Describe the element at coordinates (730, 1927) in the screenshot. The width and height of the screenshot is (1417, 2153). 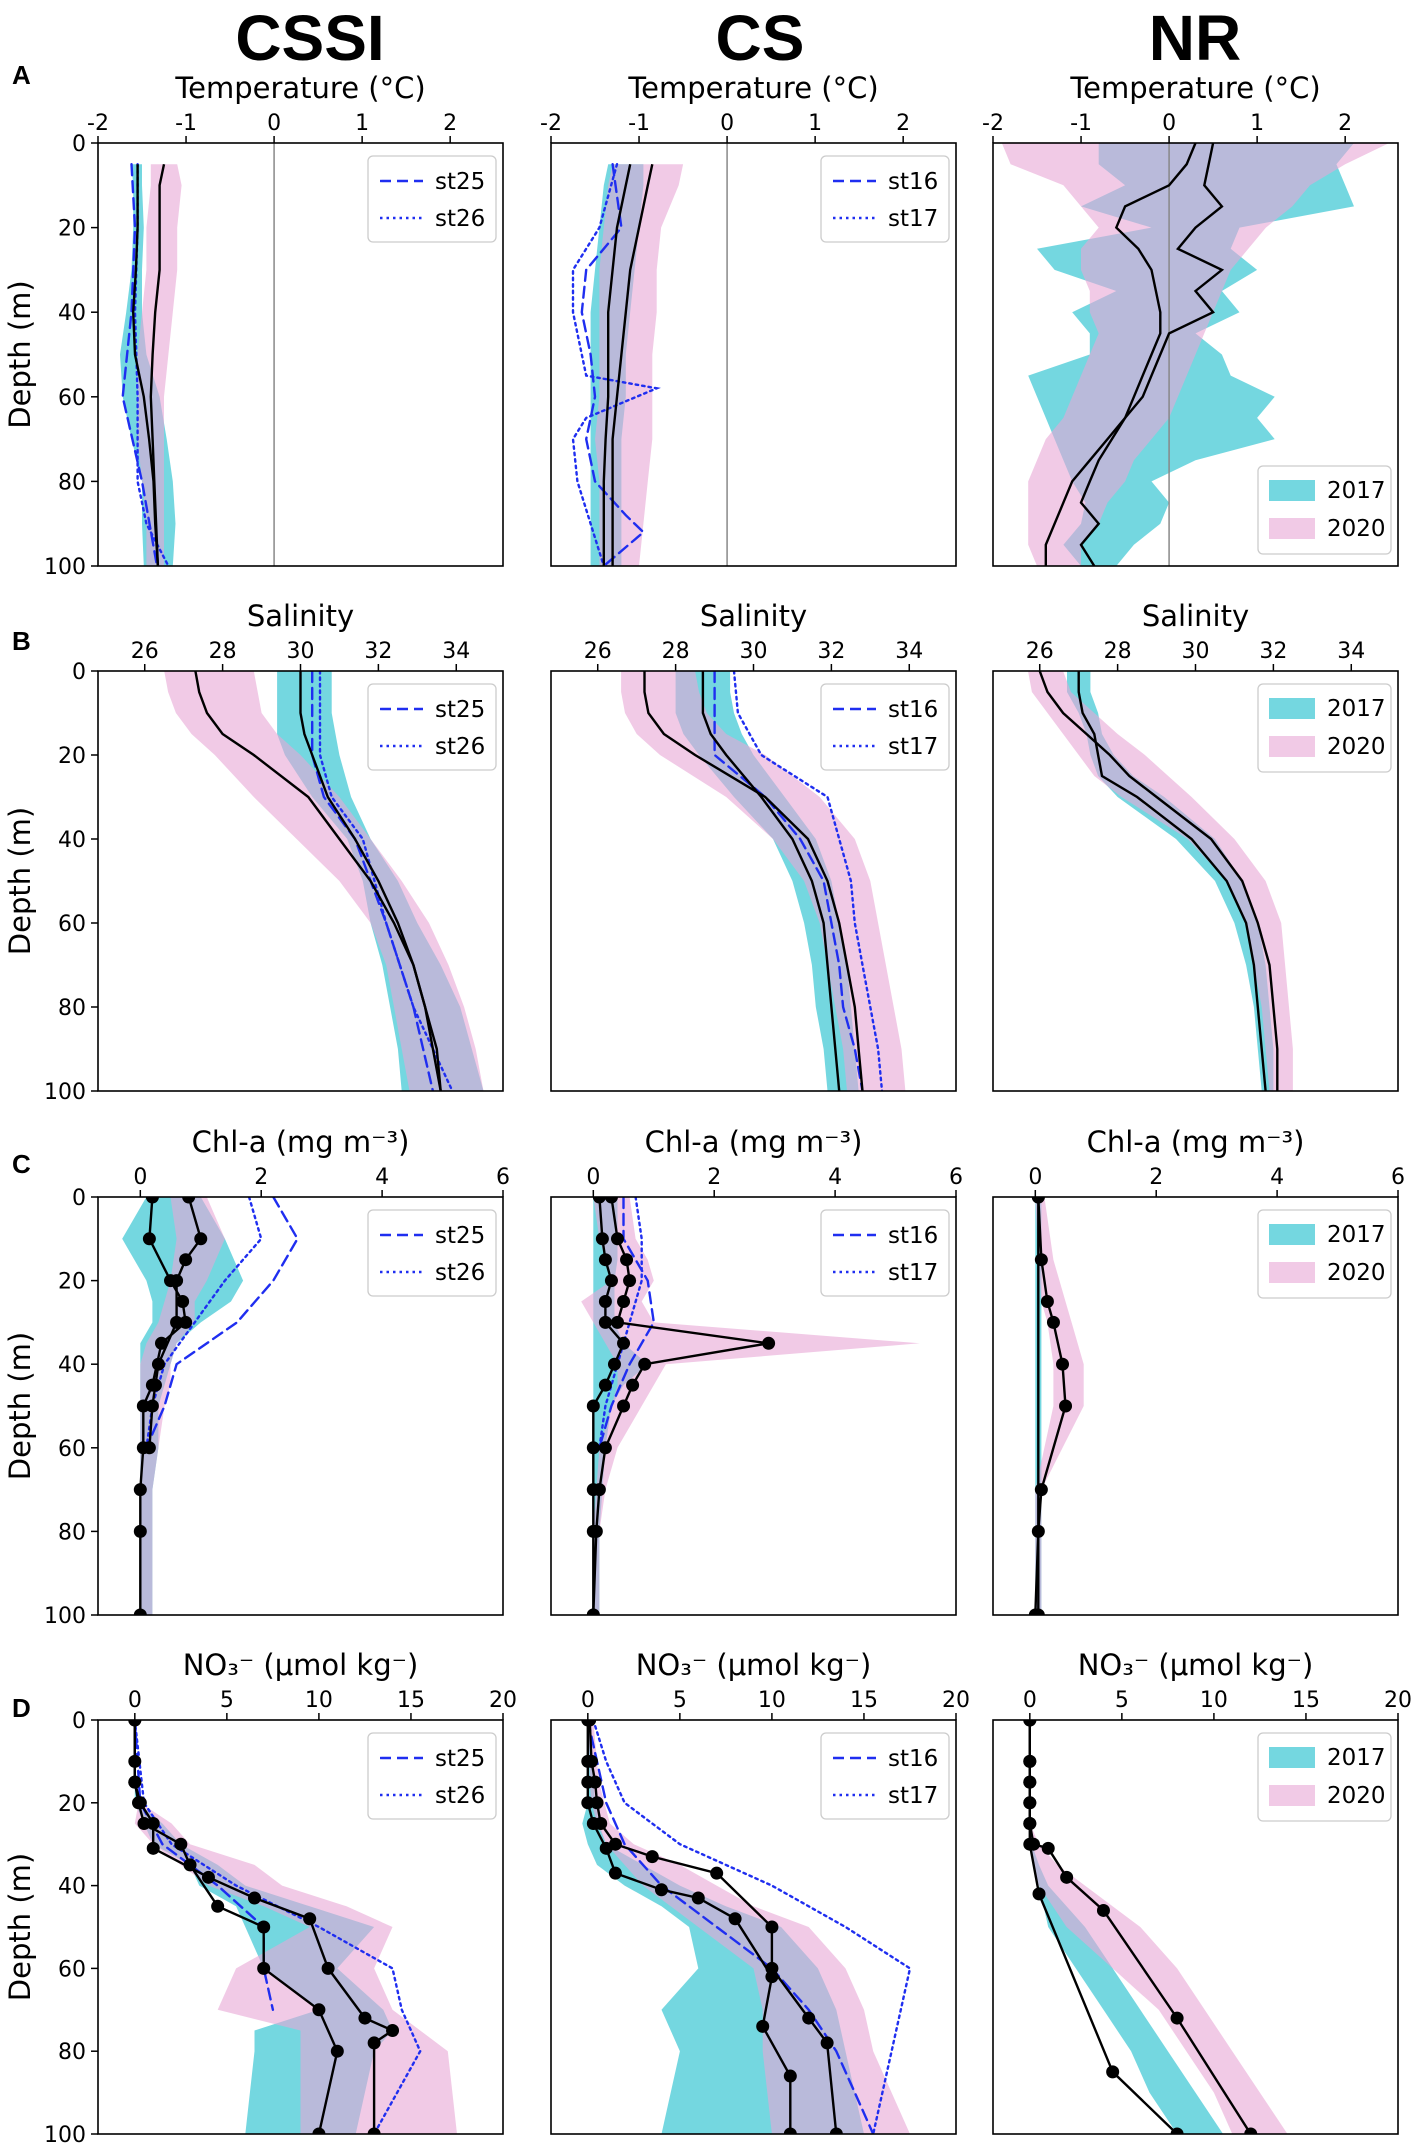
I see `station-line-st16` at that location.